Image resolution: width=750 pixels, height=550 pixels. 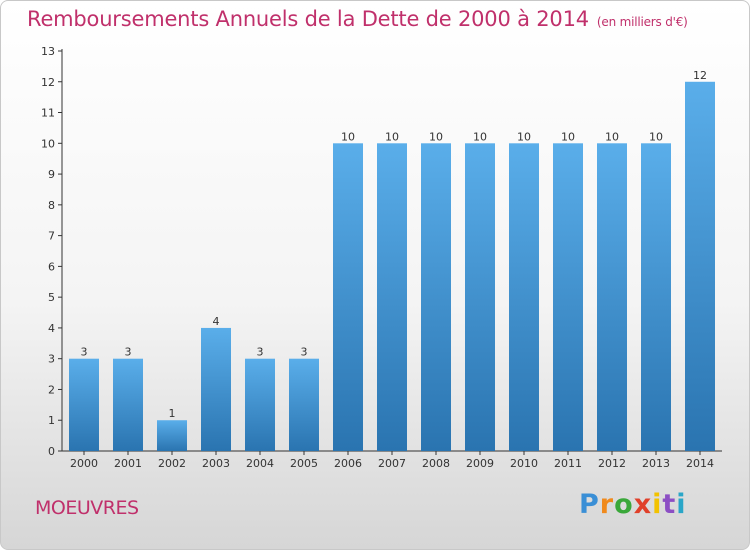 What do you see at coordinates (84, 463) in the screenshot?
I see `x-tick-label: 2000` at bounding box center [84, 463].